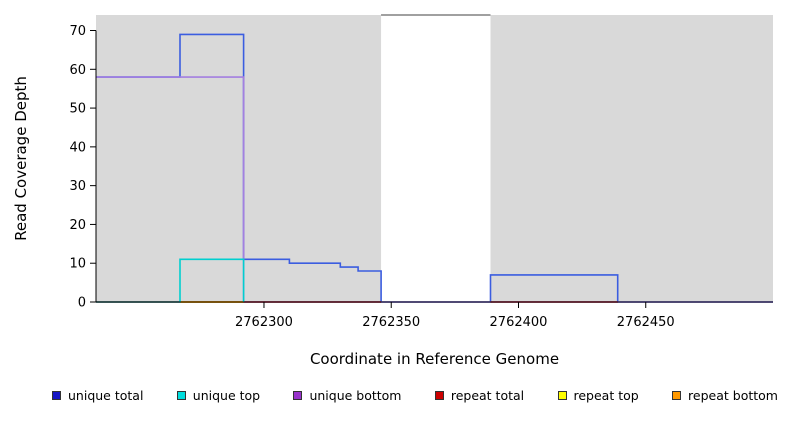 Image resolution: width=792 pixels, height=432 pixels. What do you see at coordinates (21, 158) in the screenshot?
I see `y-axis-title: Read Coverage Depth` at bounding box center [21, 158].